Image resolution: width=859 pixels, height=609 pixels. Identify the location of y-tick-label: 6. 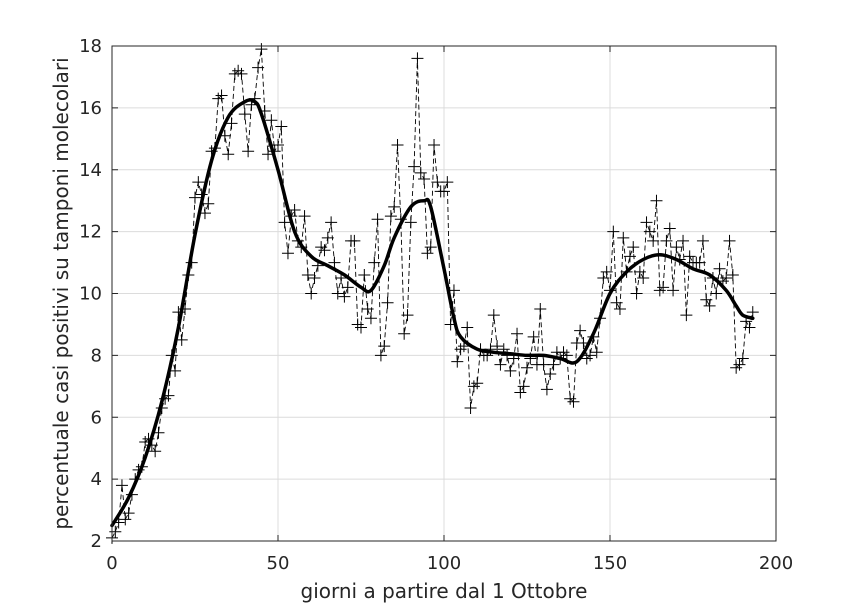
(96, 417).